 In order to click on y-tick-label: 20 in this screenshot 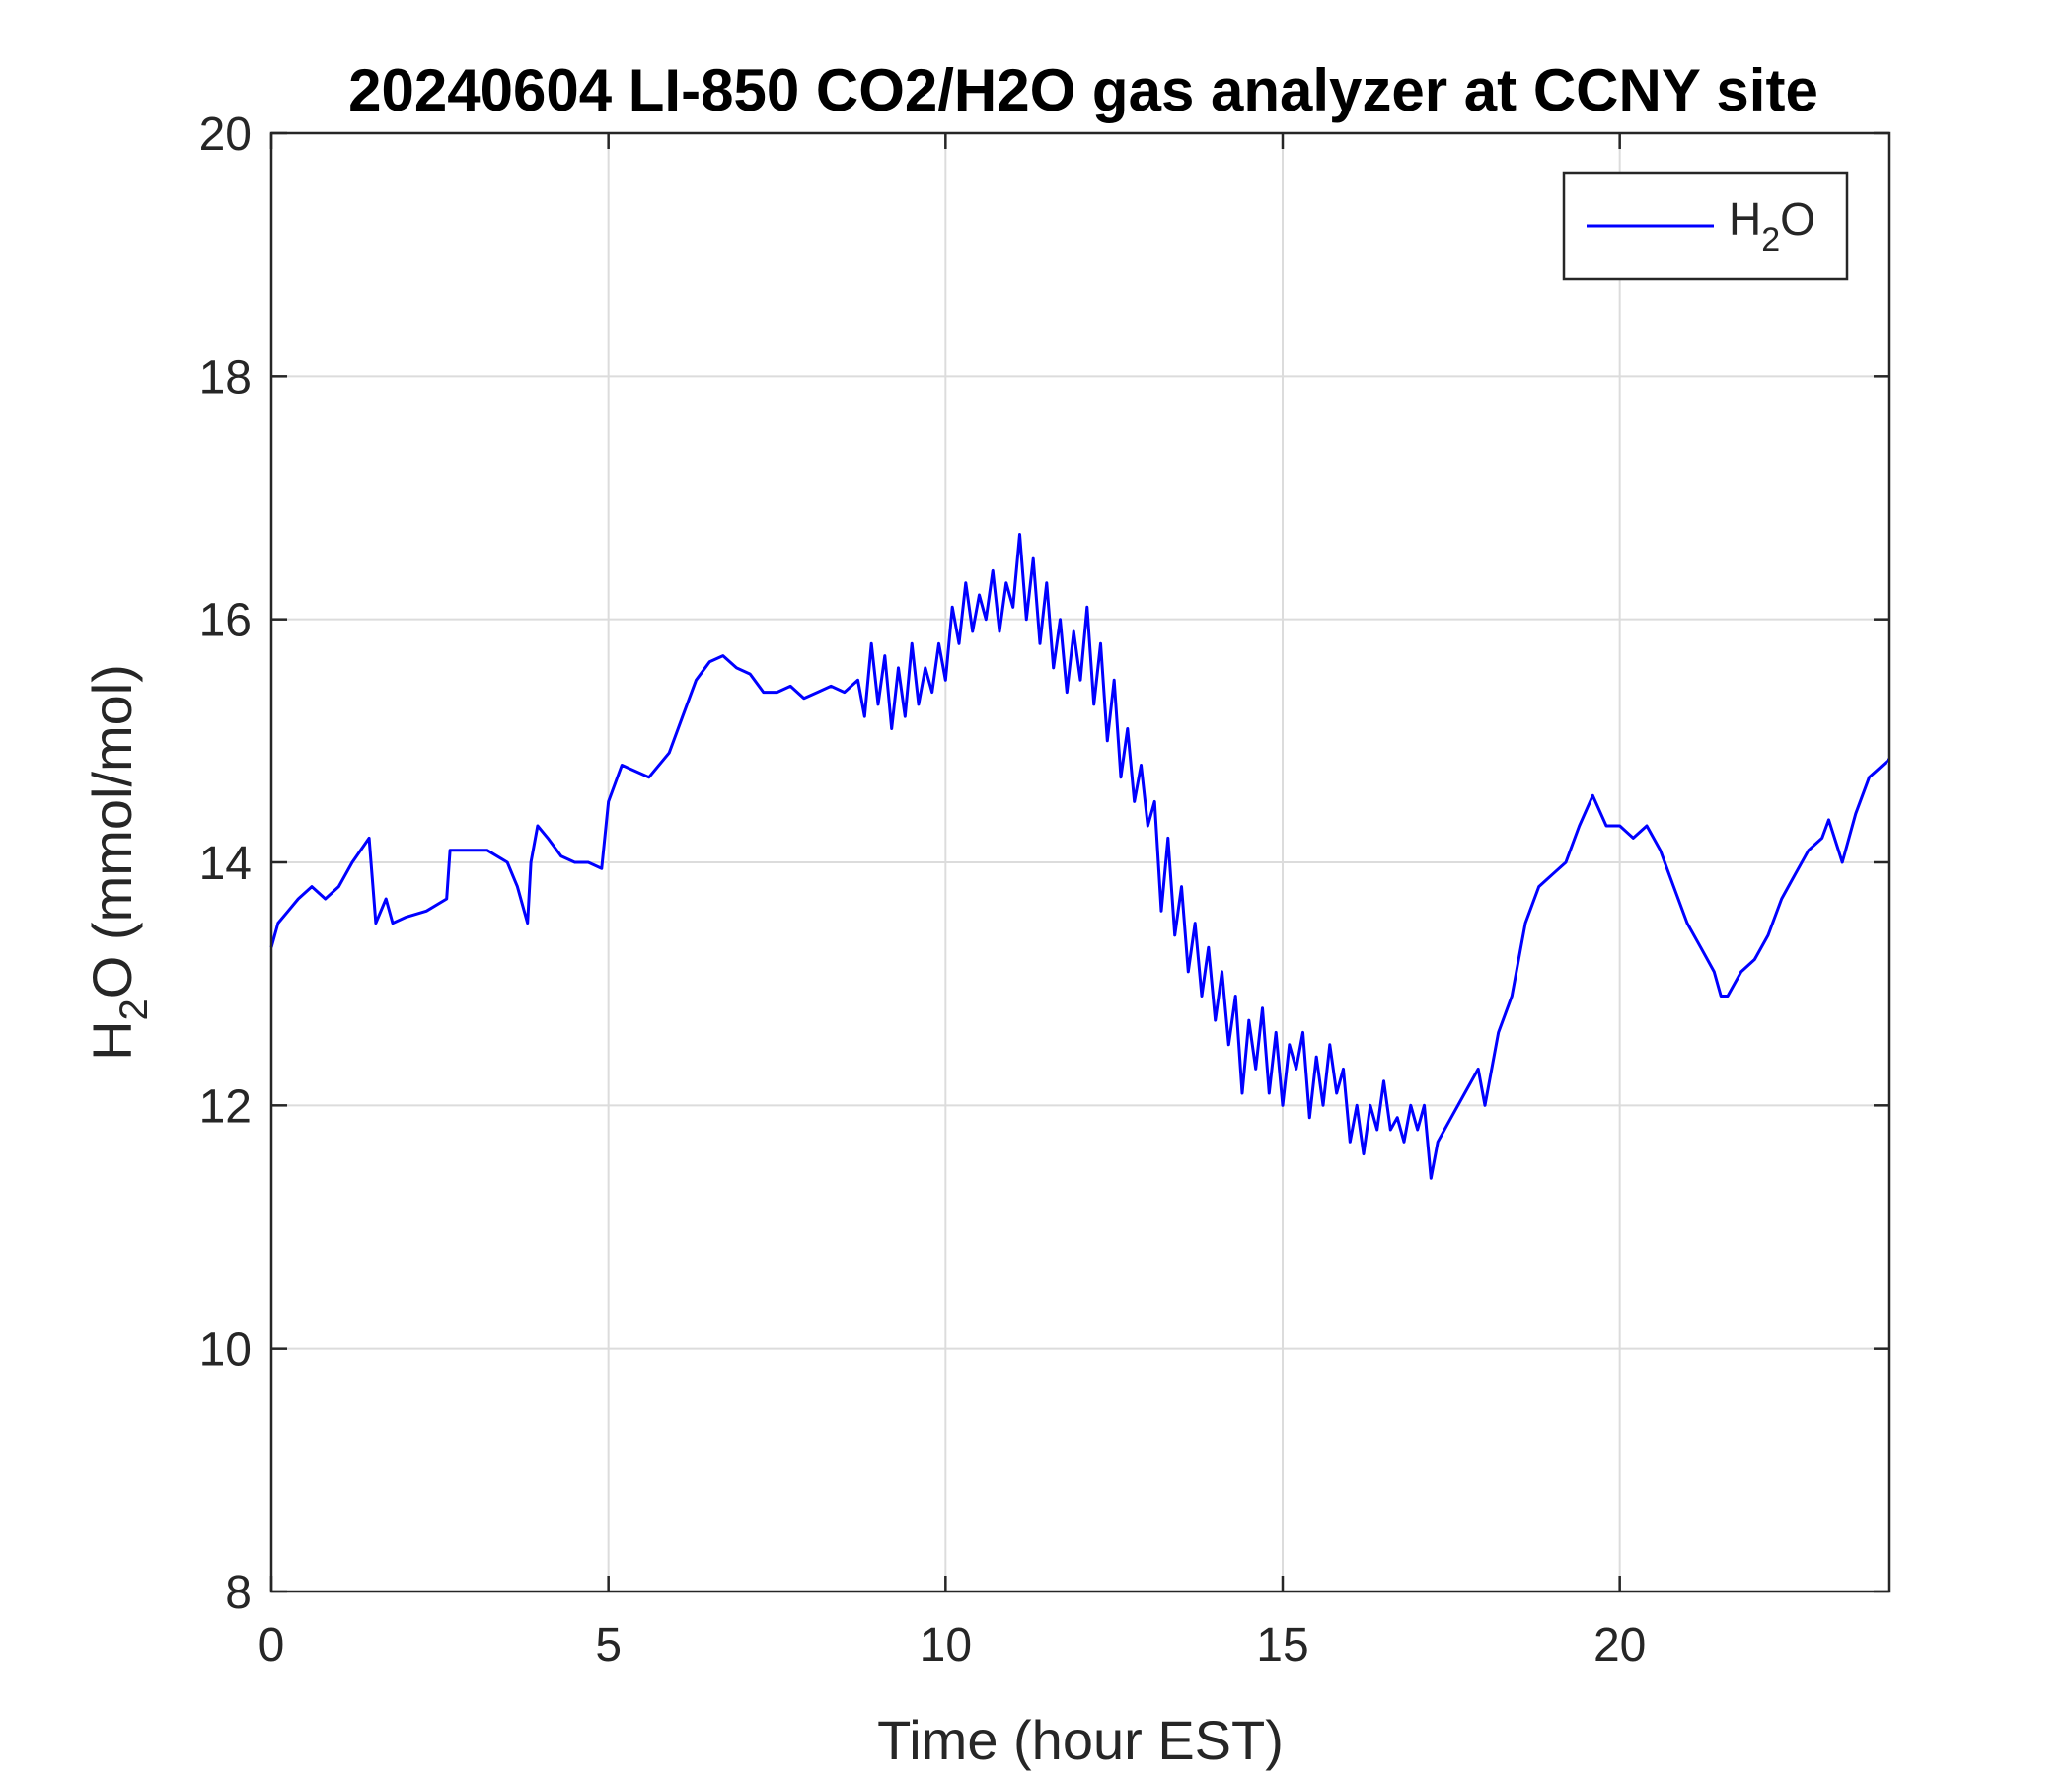, I will do `click(226, 135)`.